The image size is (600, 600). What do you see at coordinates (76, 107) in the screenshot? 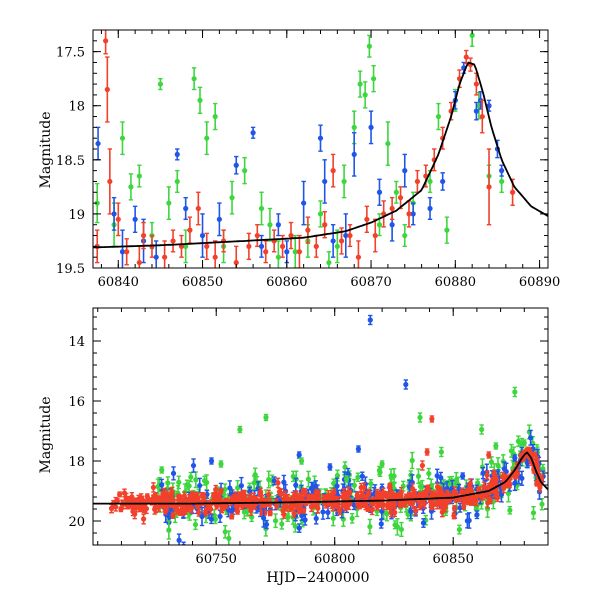
I see `y-tick-label: 18` at bounding box center [76, 107].